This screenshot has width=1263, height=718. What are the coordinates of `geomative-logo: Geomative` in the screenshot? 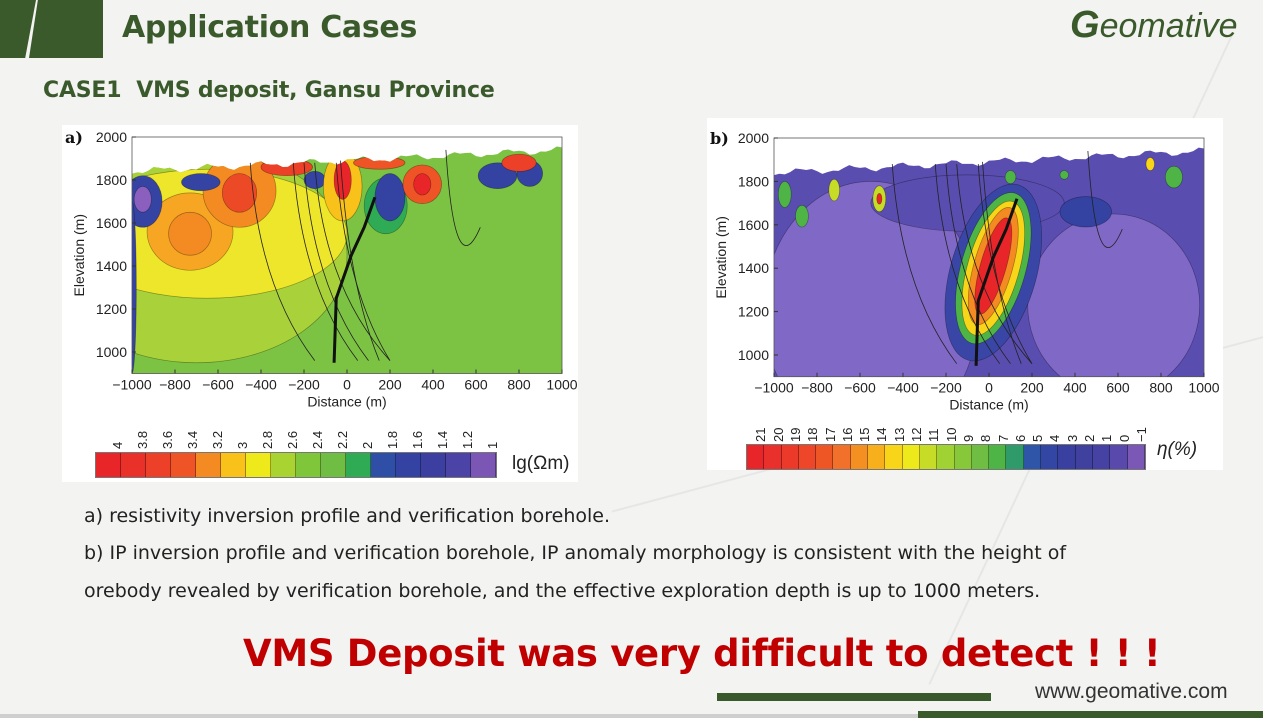 It's located at (1154, 25).